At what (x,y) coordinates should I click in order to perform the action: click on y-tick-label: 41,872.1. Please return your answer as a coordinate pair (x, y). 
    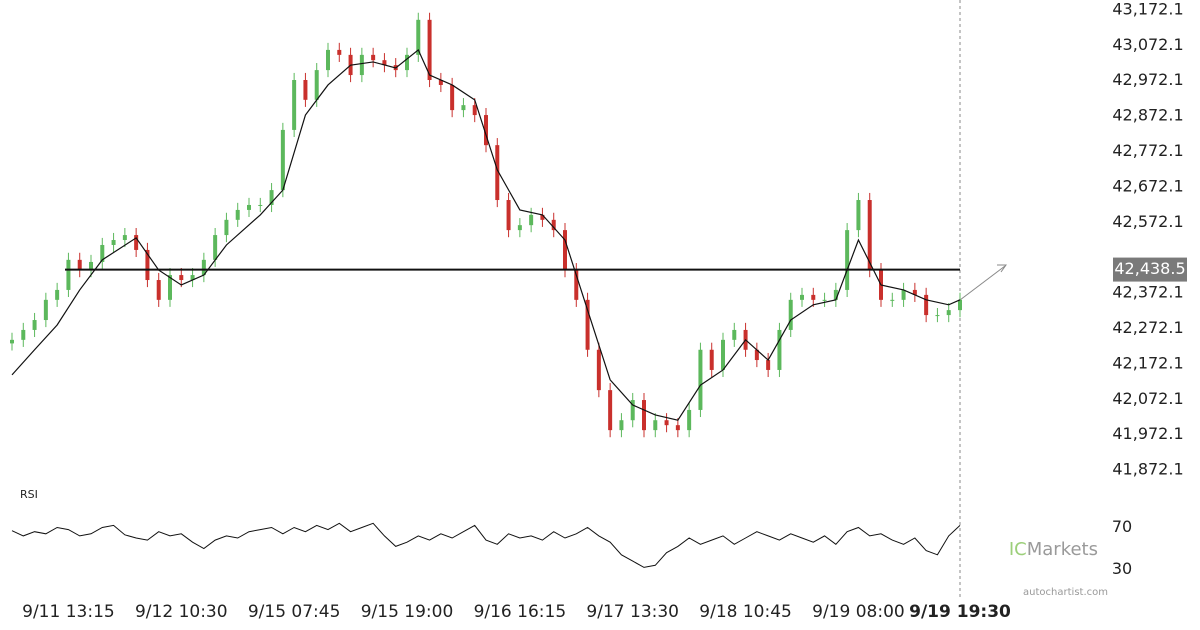
    Looking at the image, I should click on (1147, 469).